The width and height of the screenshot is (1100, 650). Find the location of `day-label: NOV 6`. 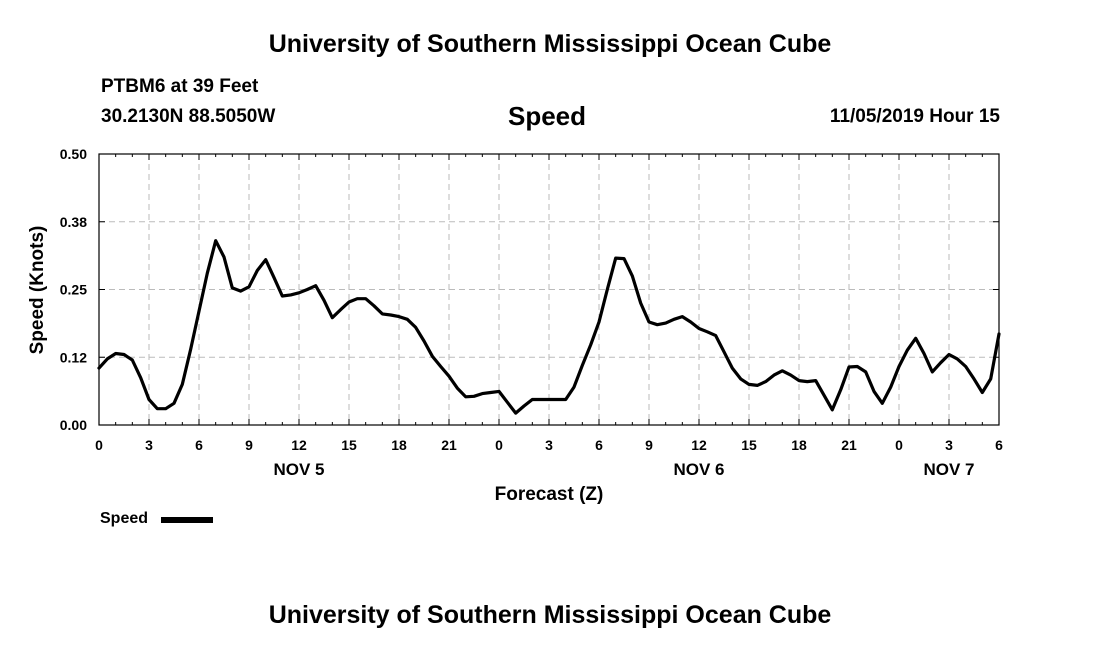

day-label: NOV 6 is located at coordinates (698, 469).